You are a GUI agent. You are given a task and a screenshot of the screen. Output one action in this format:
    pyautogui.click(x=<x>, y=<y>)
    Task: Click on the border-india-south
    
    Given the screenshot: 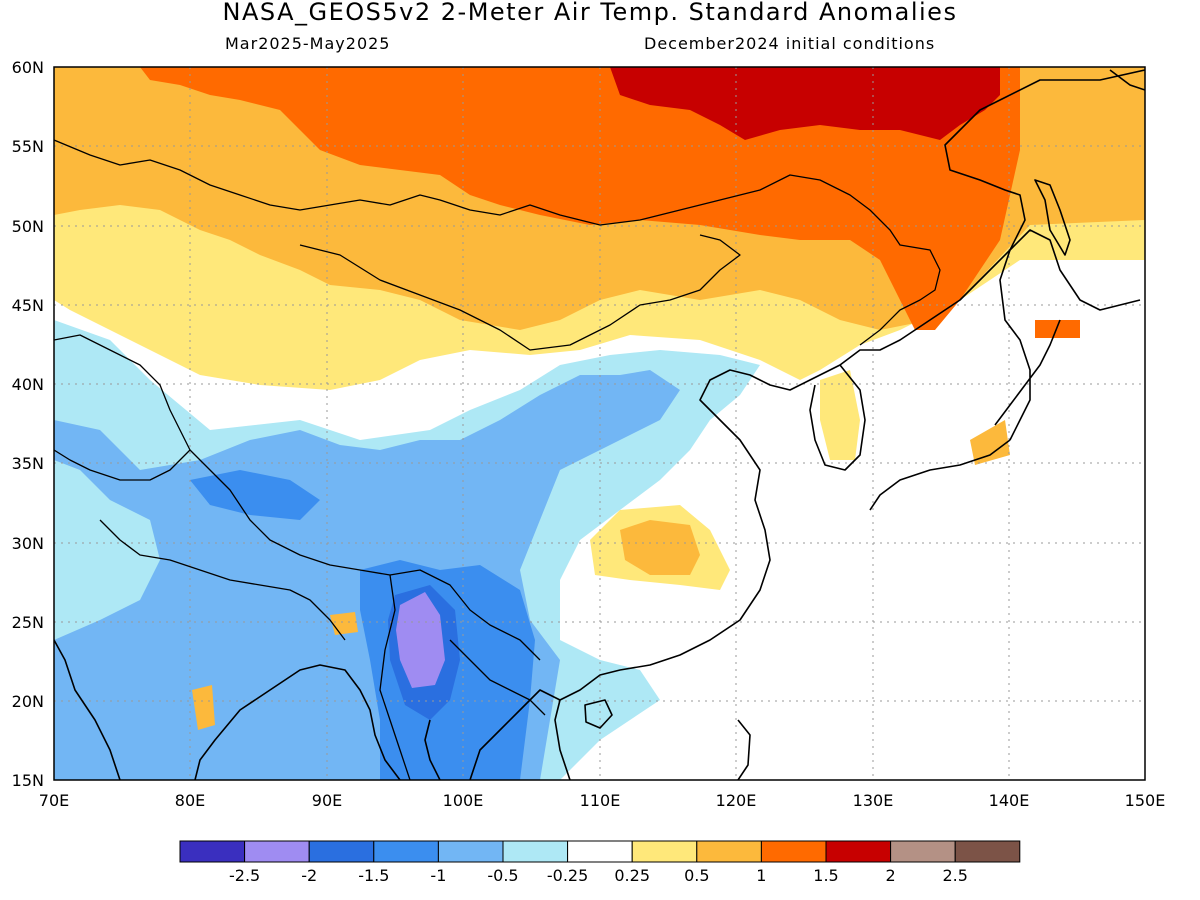 What is the action you would take?
    pyautogui.click(x=222, y=580)
    